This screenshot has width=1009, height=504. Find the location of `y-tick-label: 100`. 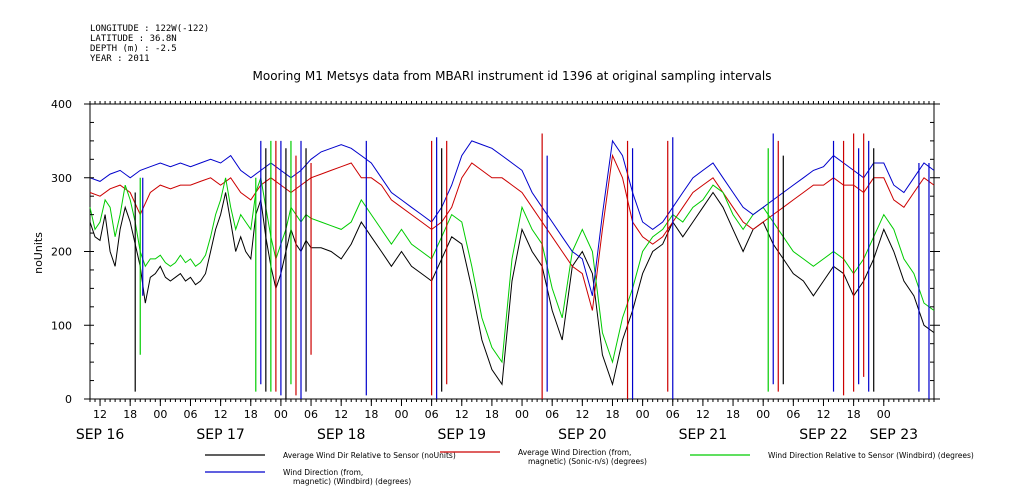

y-tick-label: 100 is located at coordinates (61, 325).